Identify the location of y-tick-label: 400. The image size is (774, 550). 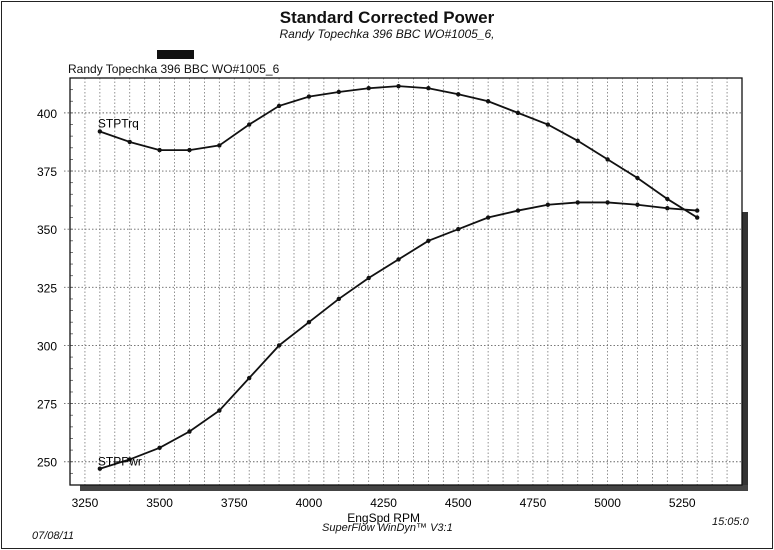
(47, 114).